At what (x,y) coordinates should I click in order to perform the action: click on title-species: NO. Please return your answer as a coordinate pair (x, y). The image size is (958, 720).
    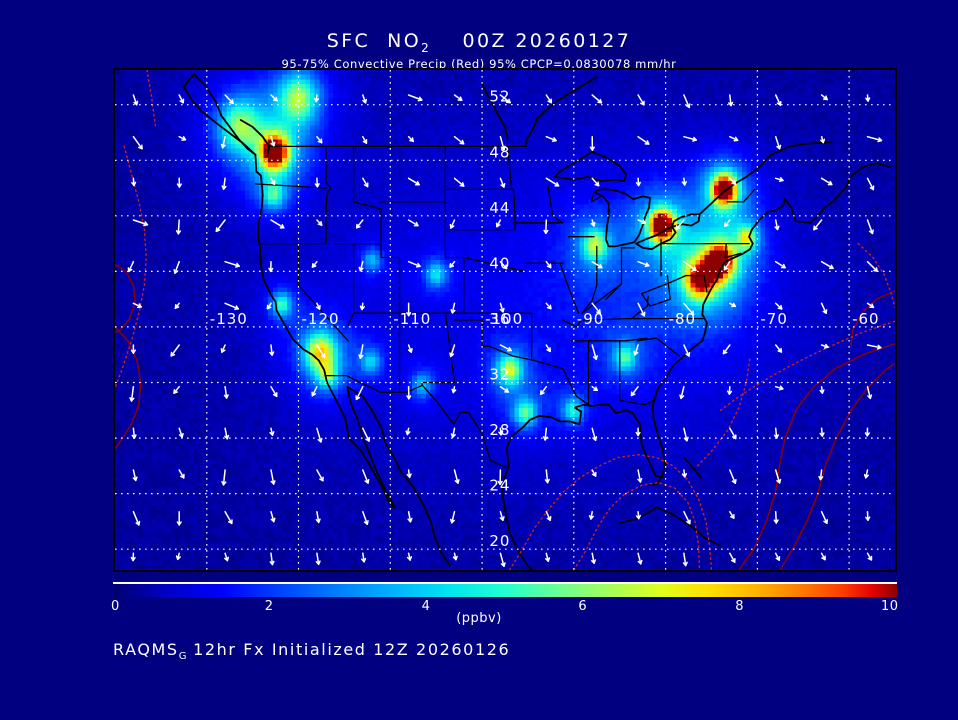
    Looking at the image, I should click on (404, 41).